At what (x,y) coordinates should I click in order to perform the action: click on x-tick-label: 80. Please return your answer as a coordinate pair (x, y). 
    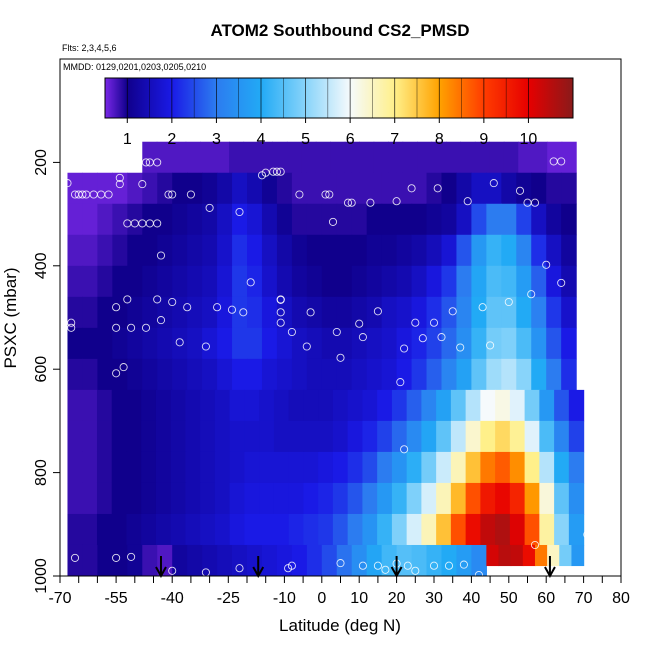
    Looking at the image, I should click on (621, 598).